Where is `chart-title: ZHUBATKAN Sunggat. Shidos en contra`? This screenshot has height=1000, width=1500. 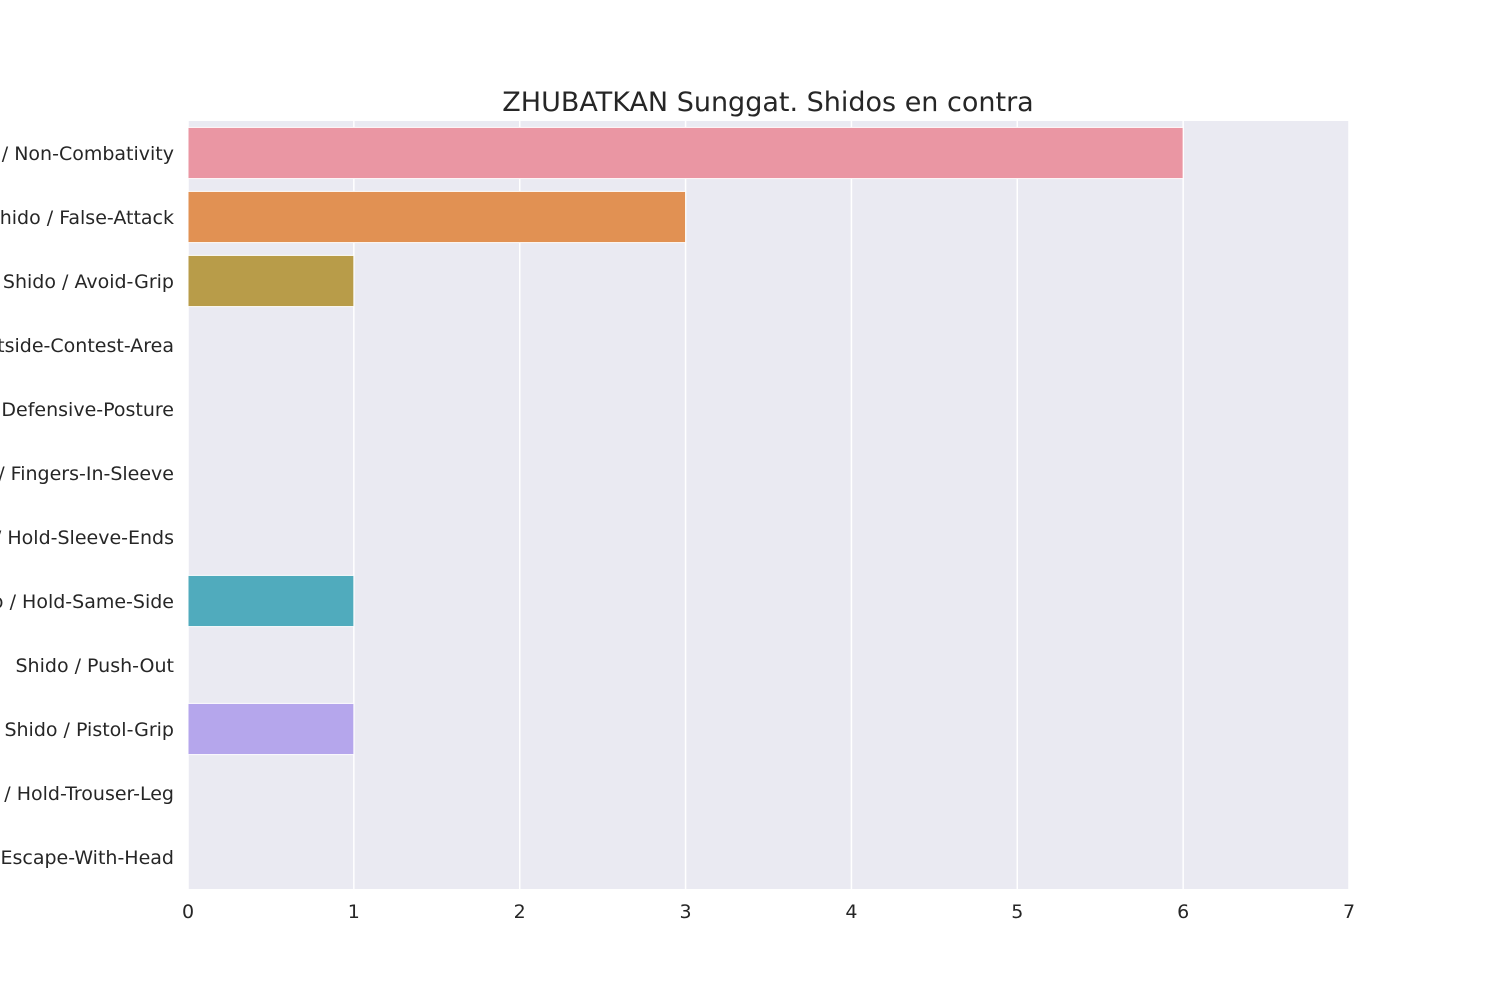
chart-title: ZHUBATKAN Sunggat. Shidos en contra is located at coordinates (767, 102).